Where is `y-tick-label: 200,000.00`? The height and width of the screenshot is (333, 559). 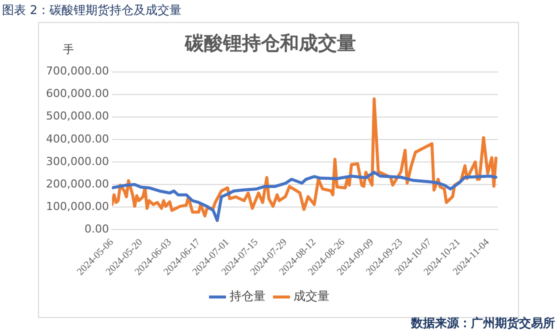 y-tick-label: 200,000.00 is located at coordinates (77, 183).